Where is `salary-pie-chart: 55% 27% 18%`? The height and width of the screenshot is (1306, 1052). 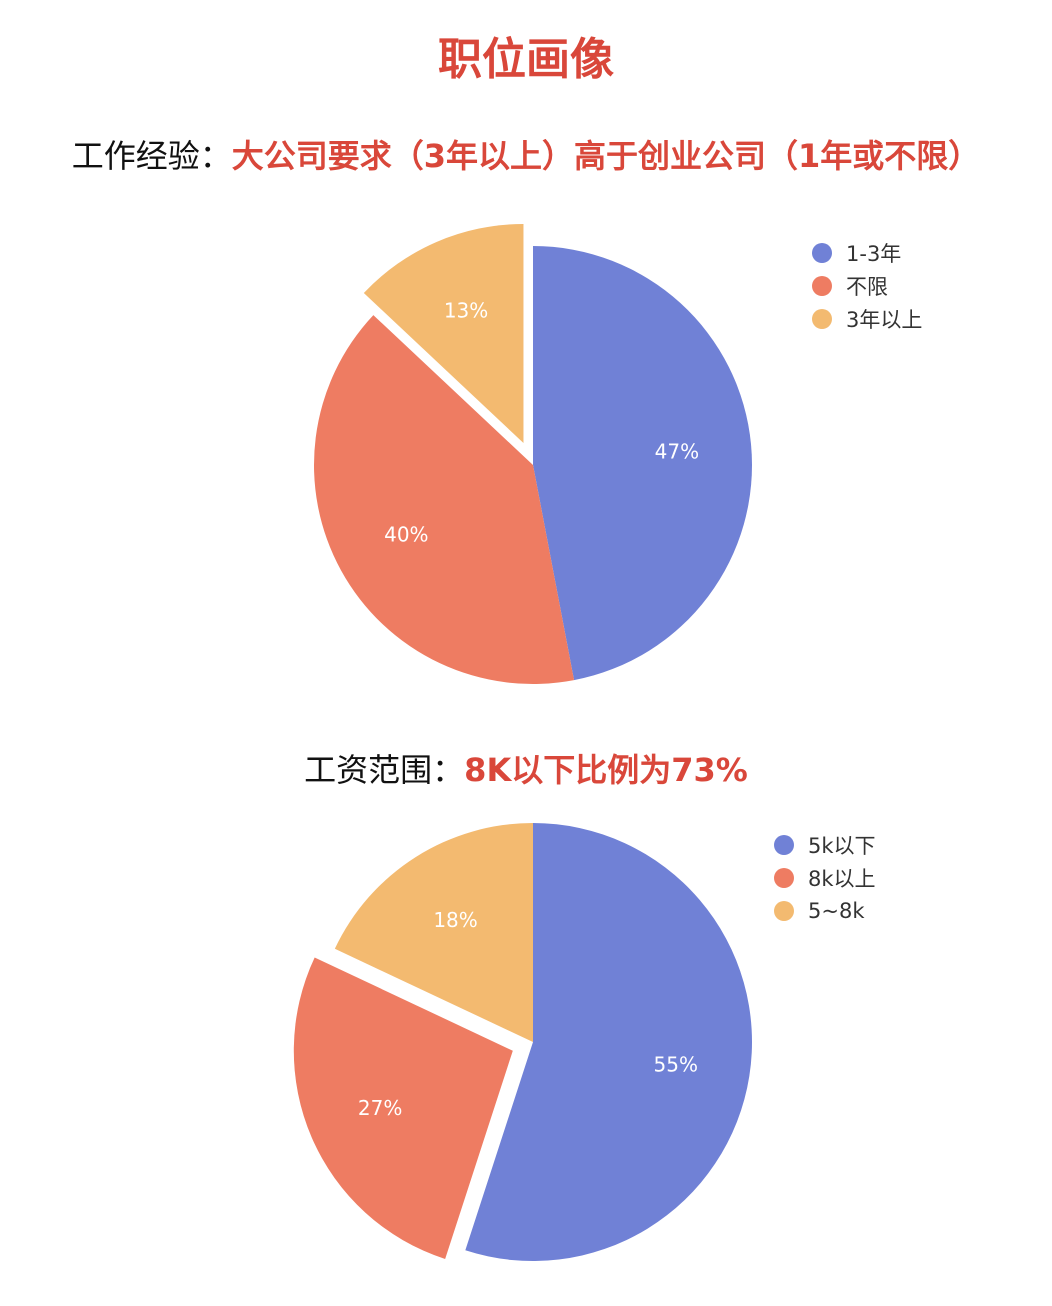
salary-pie-chart: 55% 27% 18% is located at coordinates (522, 1042).